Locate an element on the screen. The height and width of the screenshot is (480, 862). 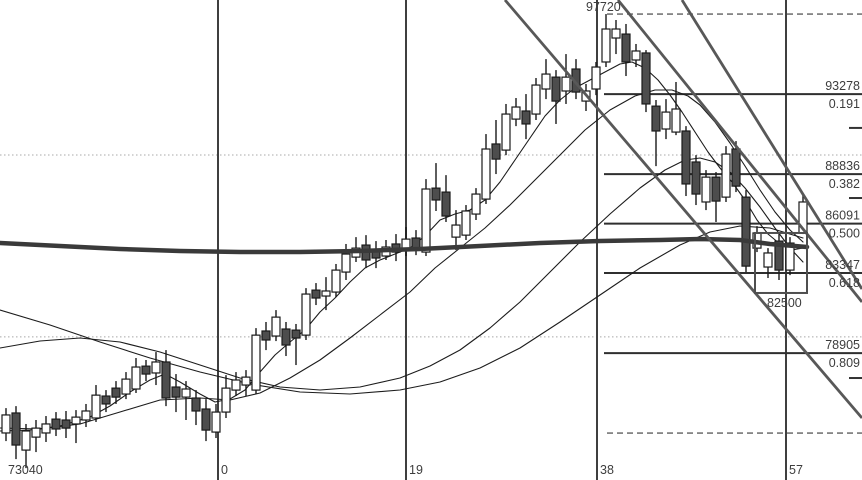
ma-thick-line is located at coordinates (405, 245).